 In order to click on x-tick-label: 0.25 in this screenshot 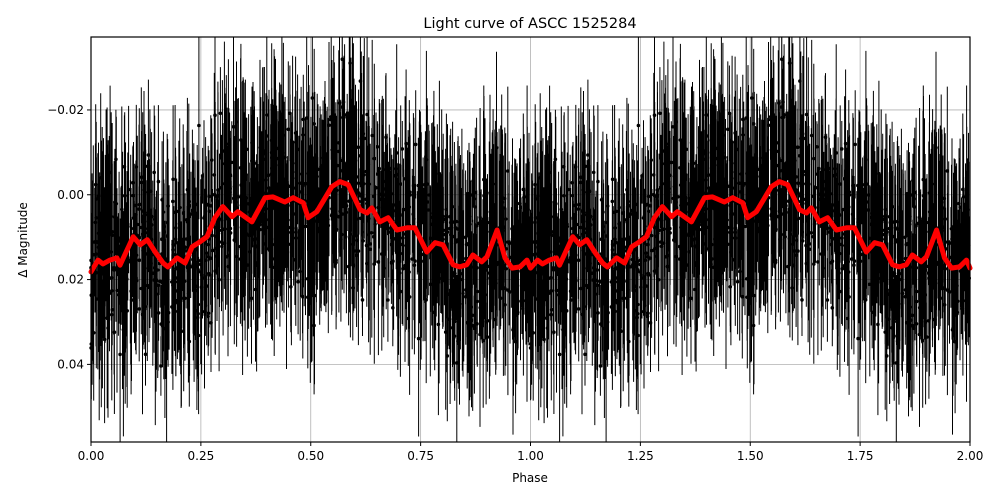, I will do `click(201, 456)`.